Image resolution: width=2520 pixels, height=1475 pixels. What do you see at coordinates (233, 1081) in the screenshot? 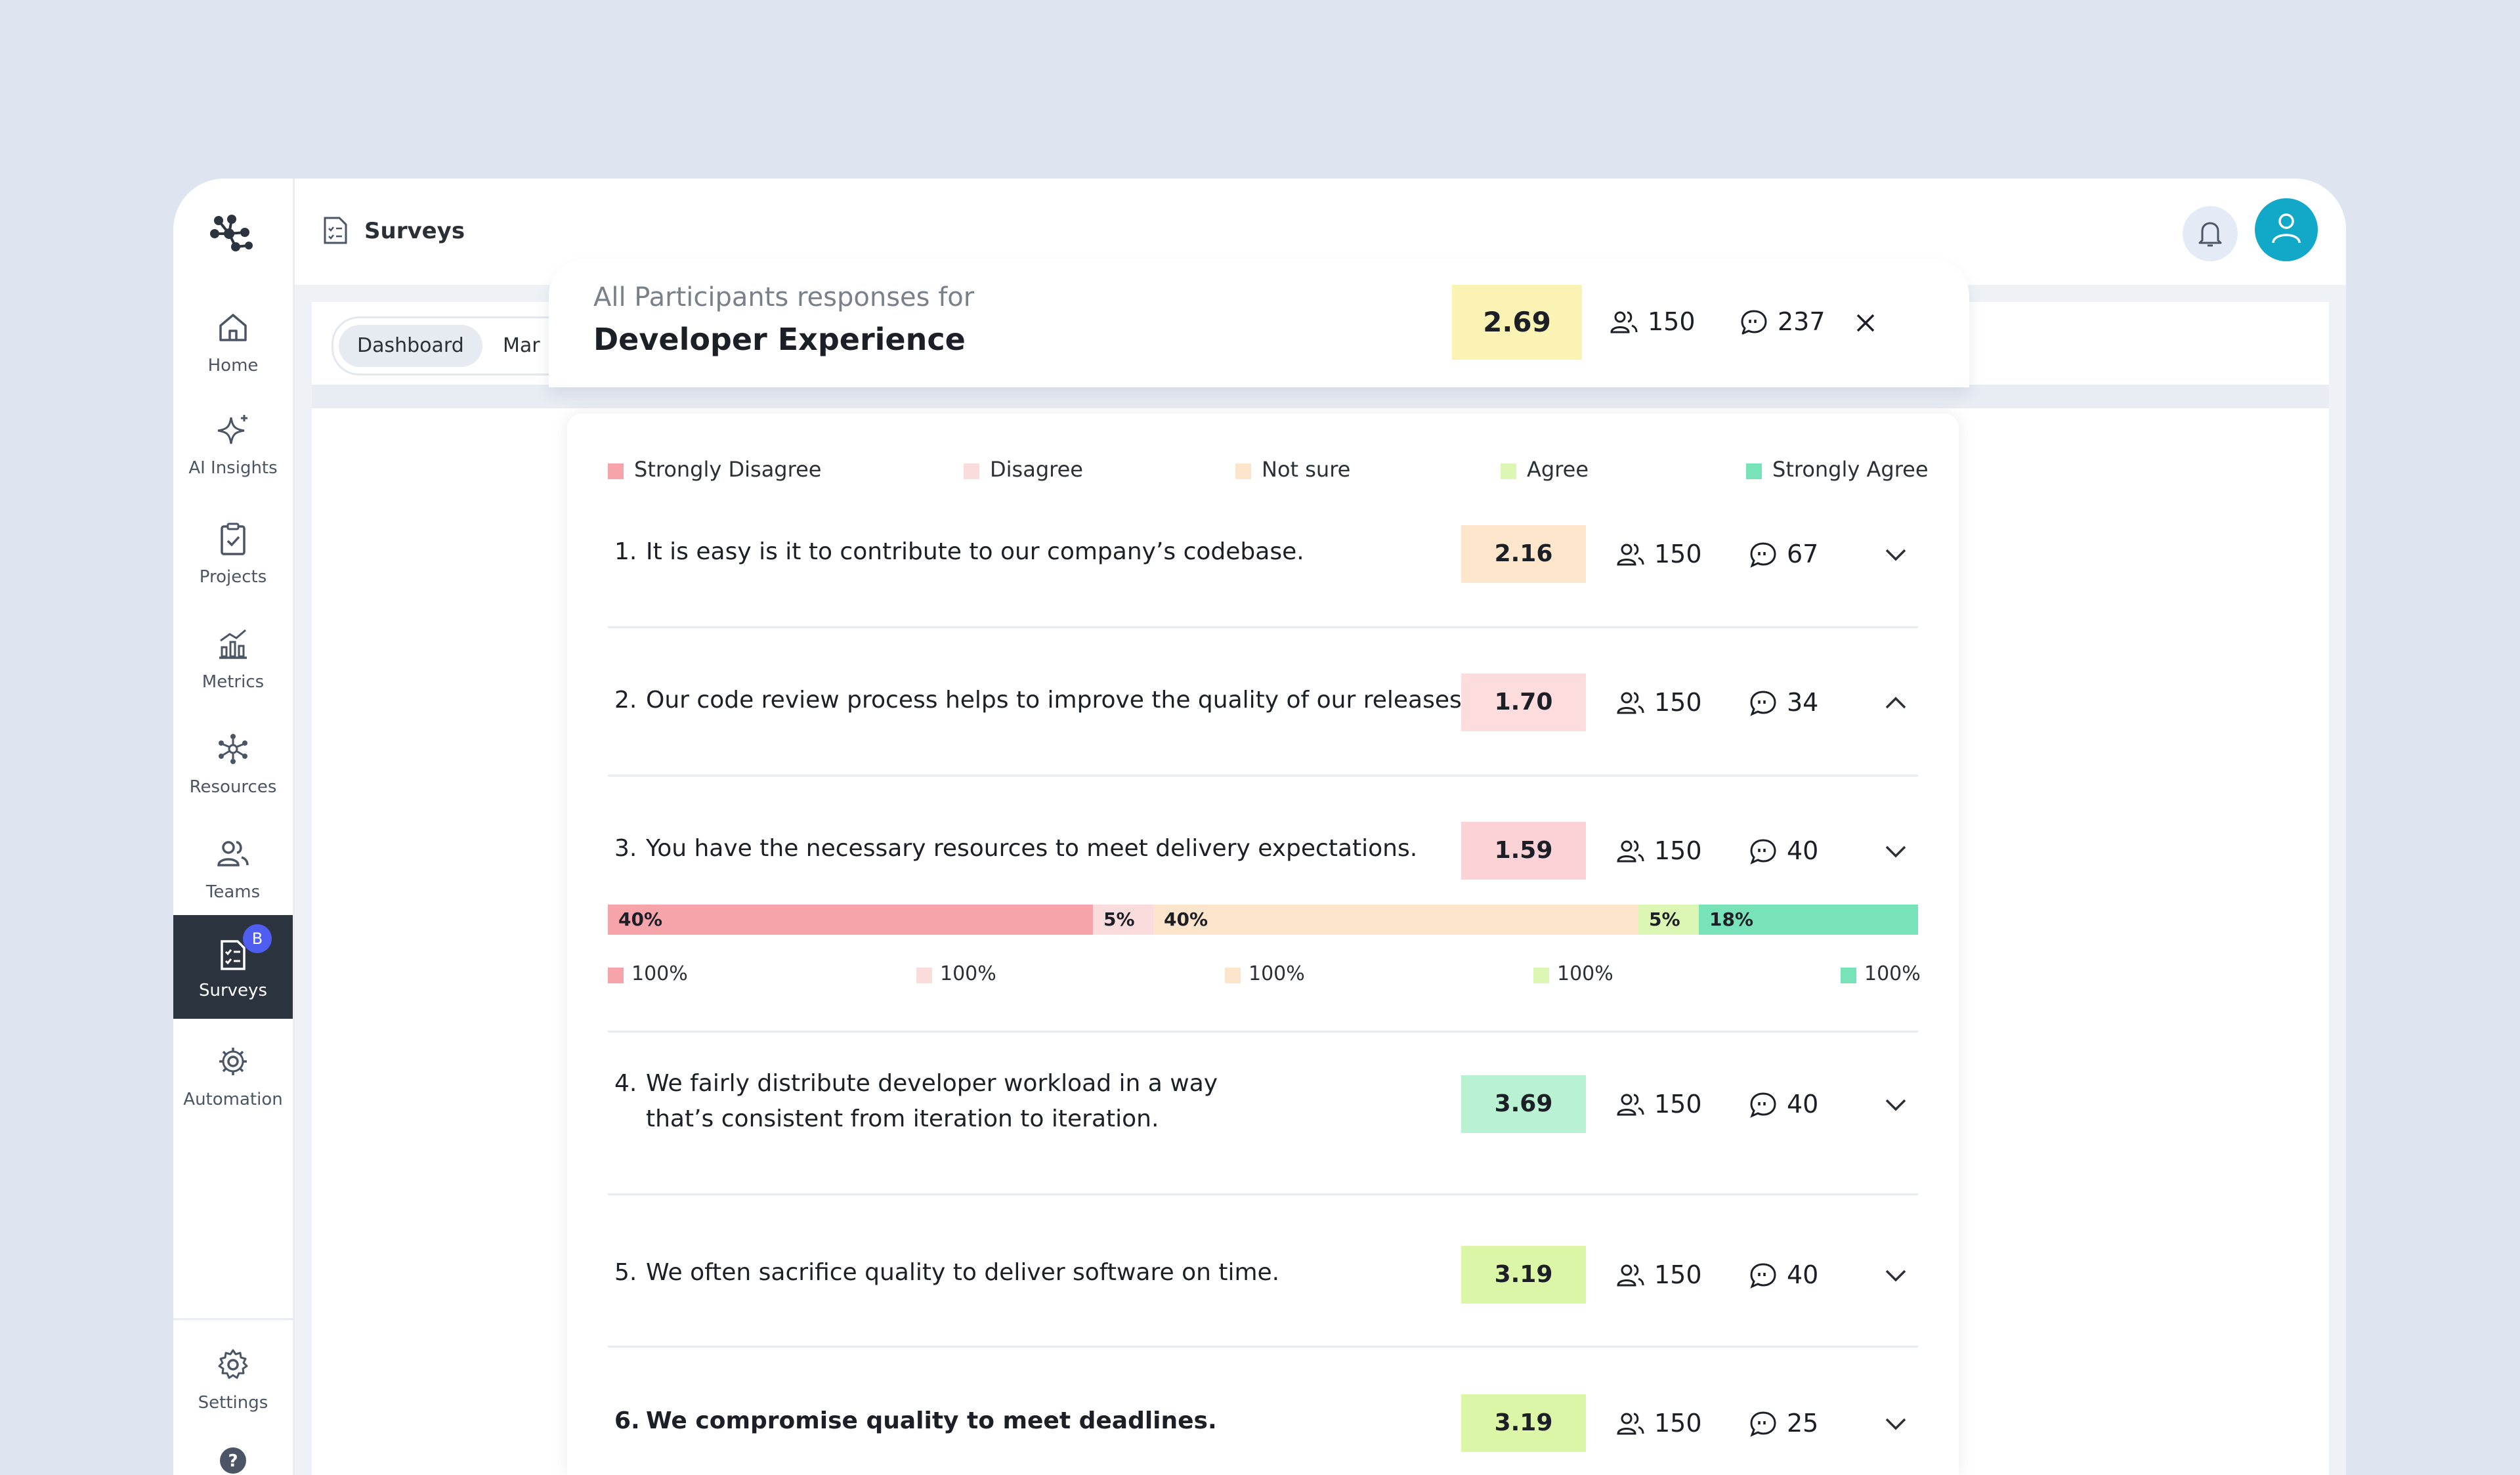
I see `sidebar-item-automation: Automation` at bounding box center [233, 1081].